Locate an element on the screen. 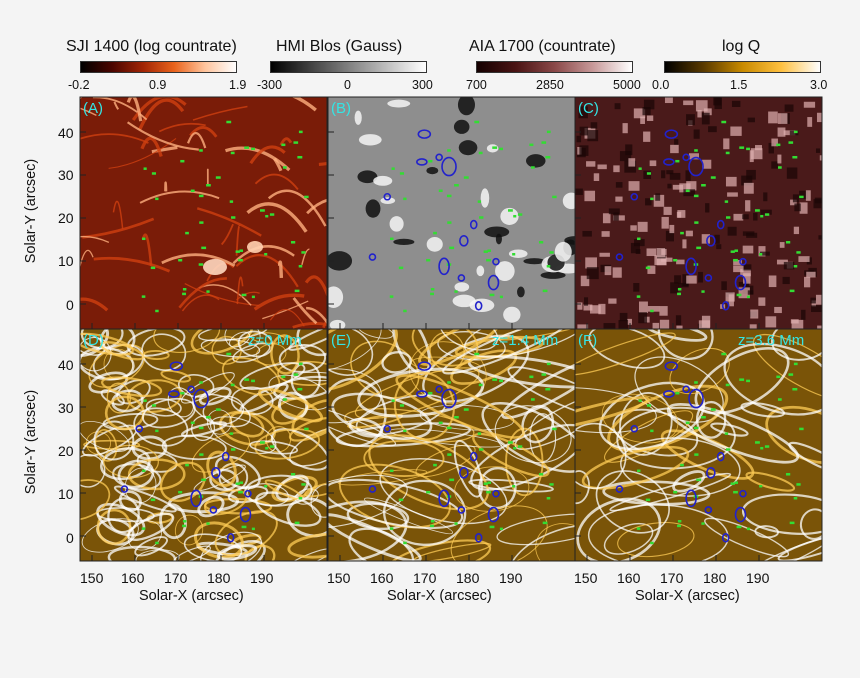  ytick-top-30: 30 is located at coordinates (66, 175).